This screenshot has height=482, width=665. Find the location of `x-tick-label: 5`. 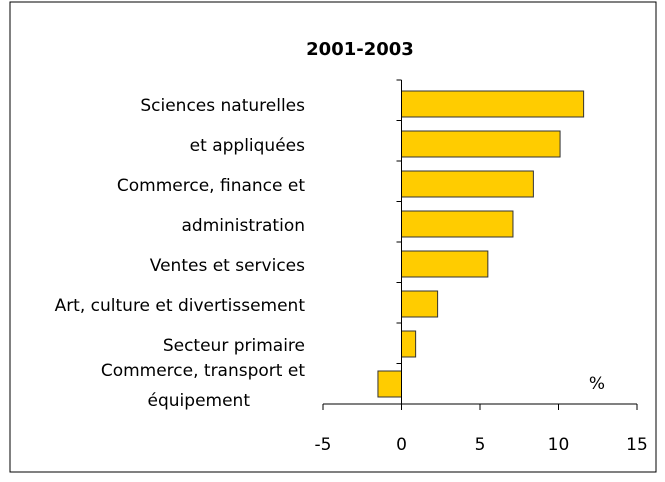

x-tick-label: 5 is located at coordinates (480, 445).